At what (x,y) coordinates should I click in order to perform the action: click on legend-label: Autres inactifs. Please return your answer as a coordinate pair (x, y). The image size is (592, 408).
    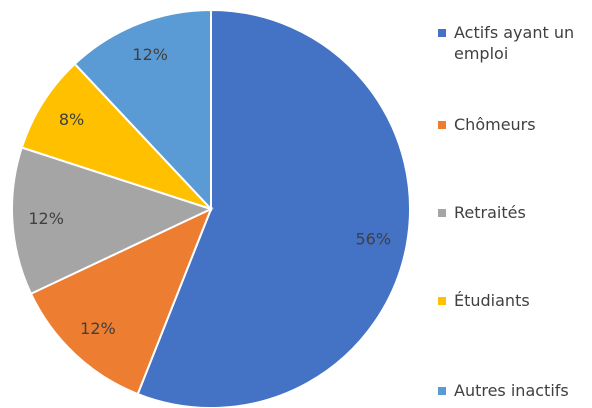
    Looking at the image, I should click on (511, 390).